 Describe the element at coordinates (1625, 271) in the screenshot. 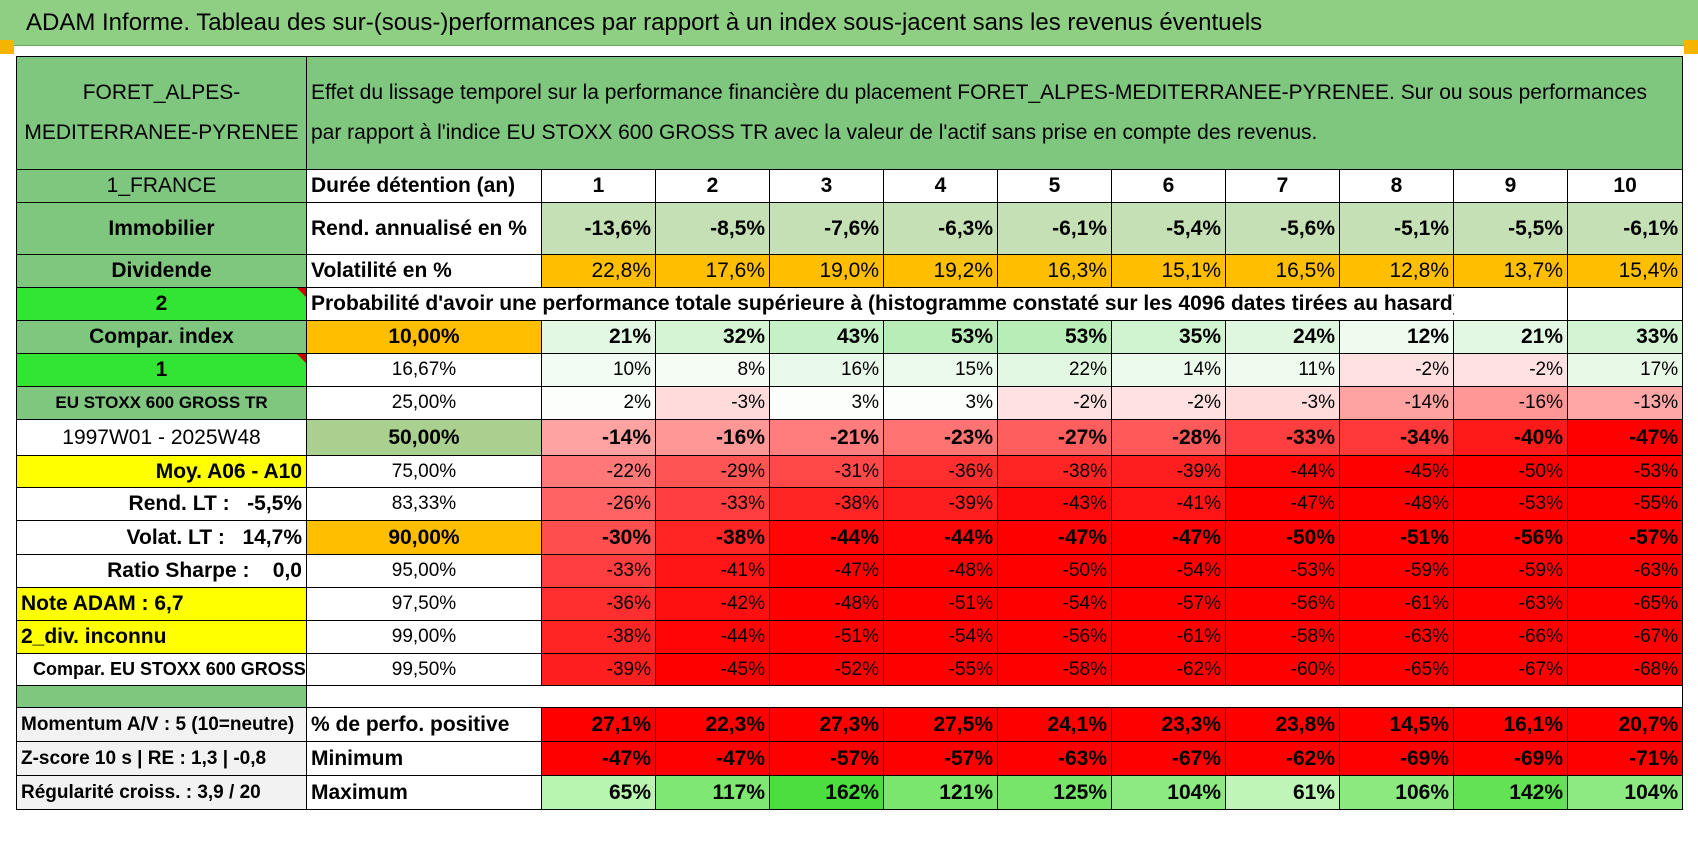

I see `vol-cell: 15,4%` at that location.